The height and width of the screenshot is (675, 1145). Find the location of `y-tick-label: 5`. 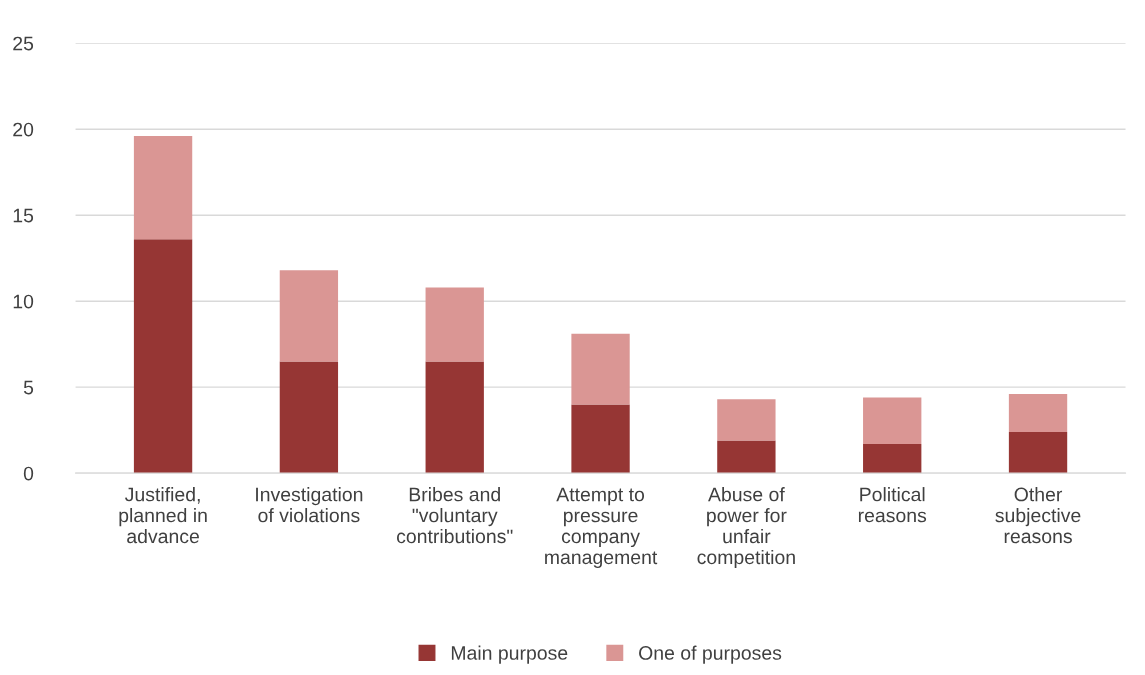

y-tick-label: 5 is located at coordinates (28, 387).